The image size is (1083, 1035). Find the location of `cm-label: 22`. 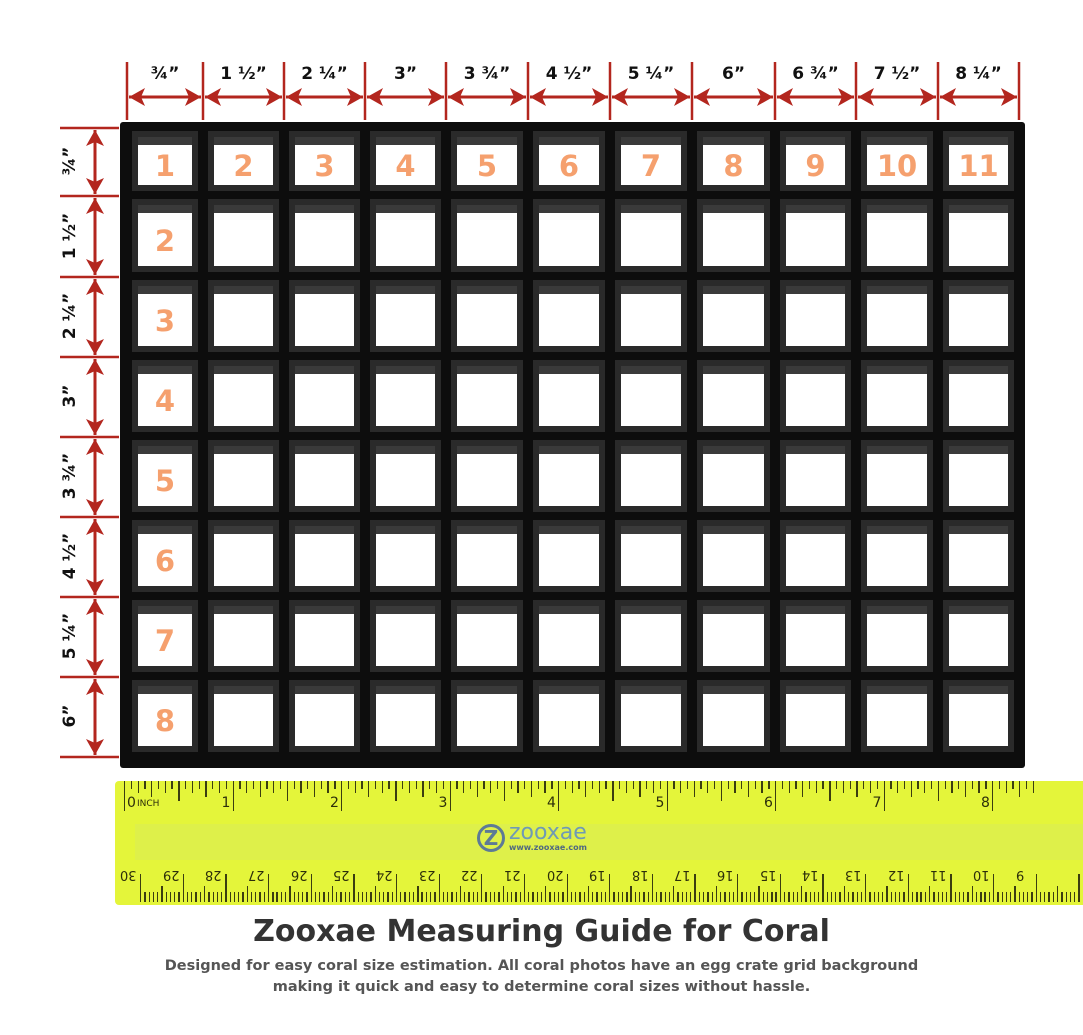

cm-label: 22 is located at coordinates (469, 874).